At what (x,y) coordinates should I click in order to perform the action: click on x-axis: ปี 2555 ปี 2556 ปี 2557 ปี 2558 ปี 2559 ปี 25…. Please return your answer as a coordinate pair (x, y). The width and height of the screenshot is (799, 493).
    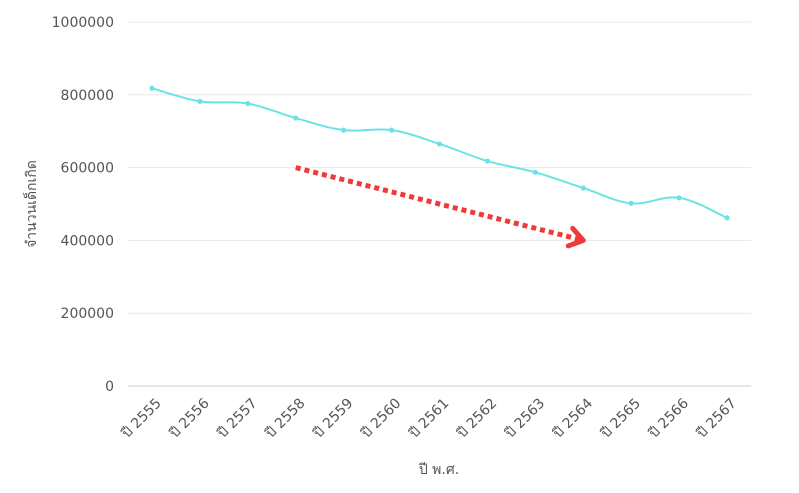
    Looking at the image, I should click on (429, 418).